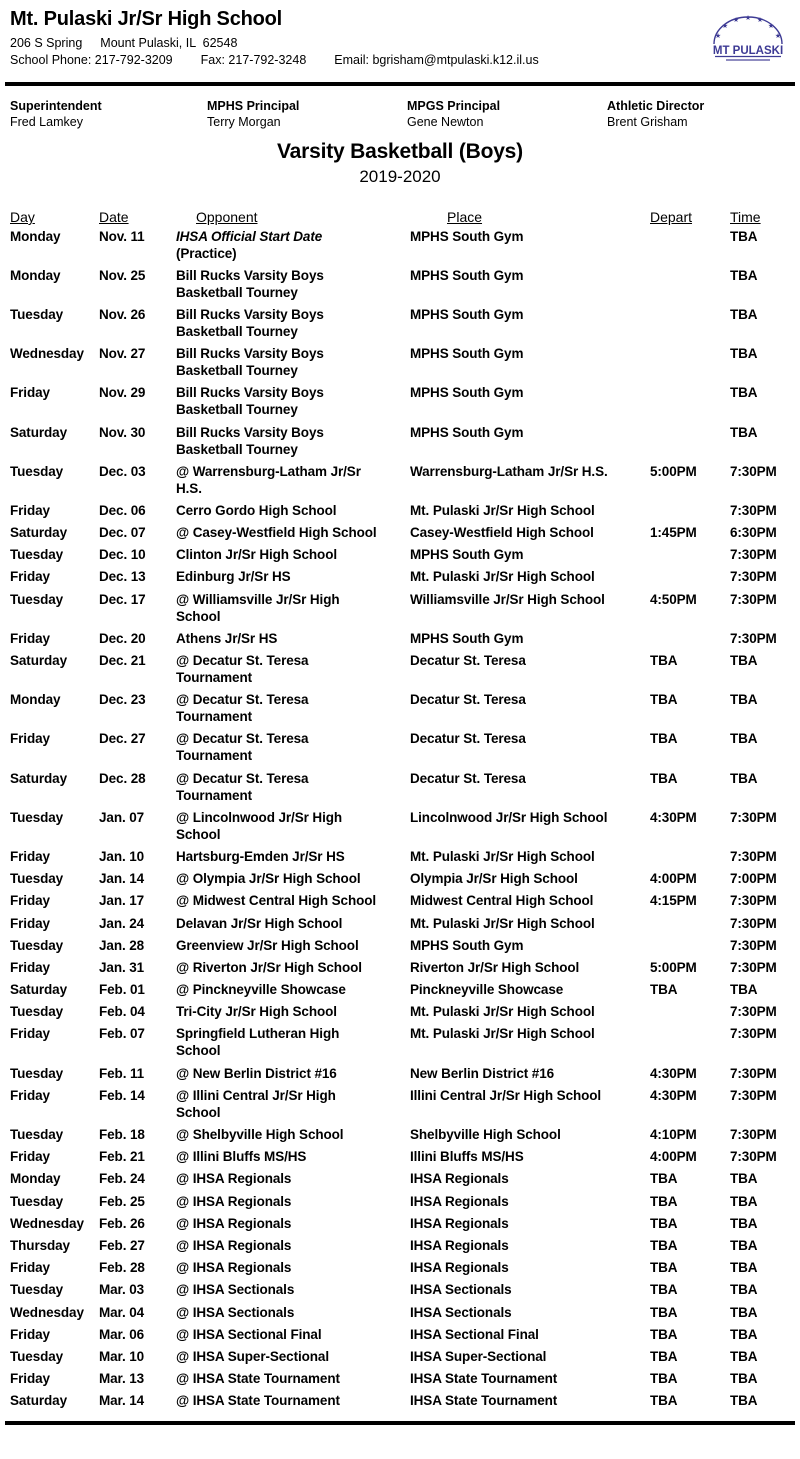 This screenshot has width=800, height=1459. What do you see at coordinates (47, 1312) in the screenshot?
I see `cell-day: Wednesday` at bounding box center [47, 1312].